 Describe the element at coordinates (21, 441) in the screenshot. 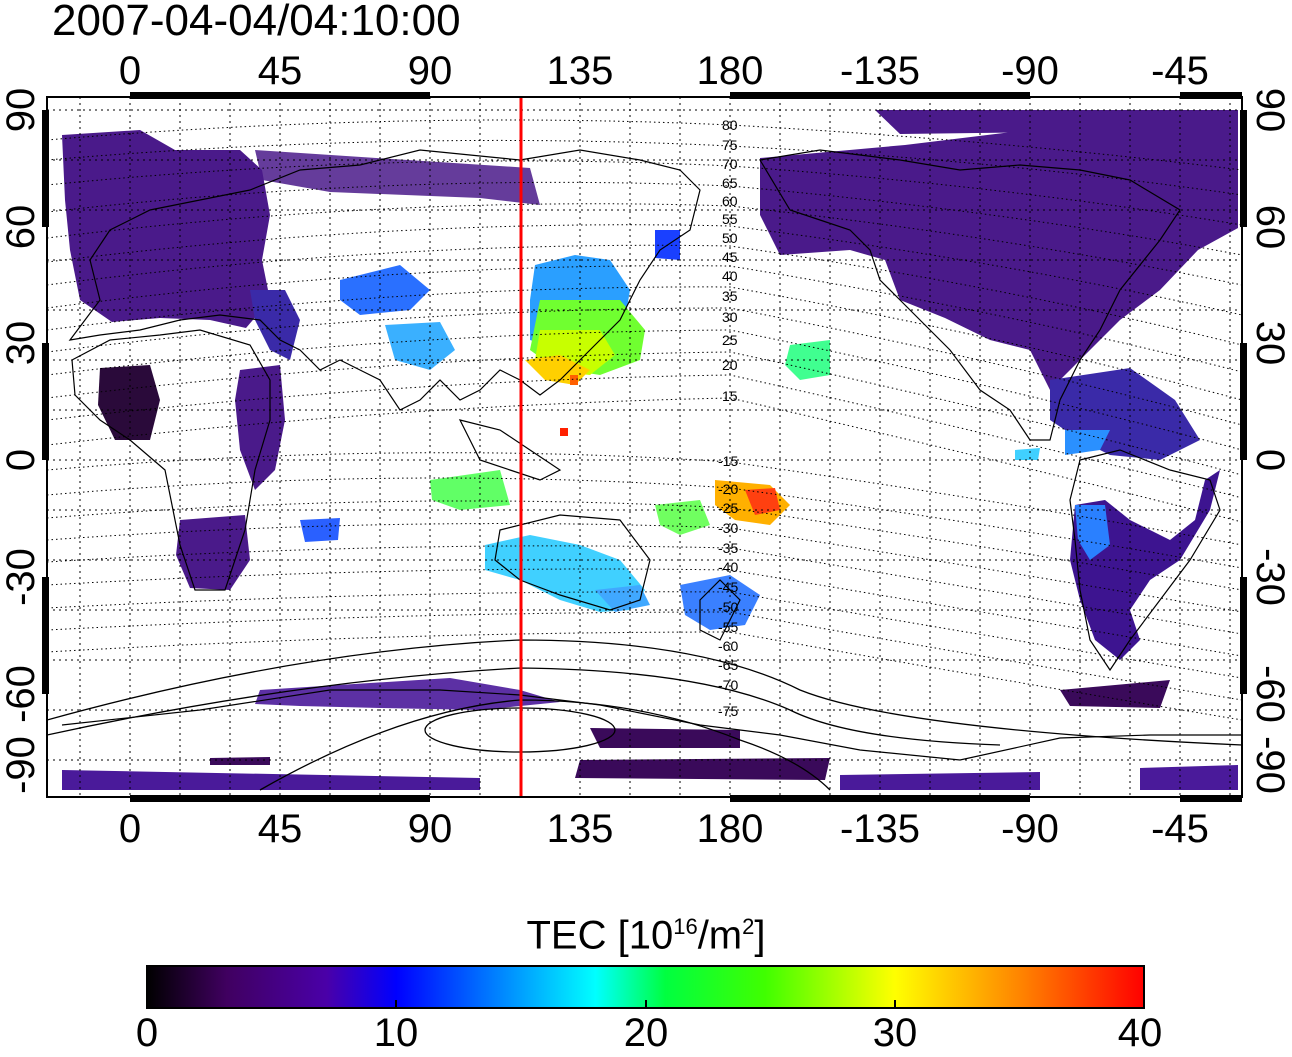

I see `left-latitude-labels: 90 60 30 0 -30 -60 -90` at that location.